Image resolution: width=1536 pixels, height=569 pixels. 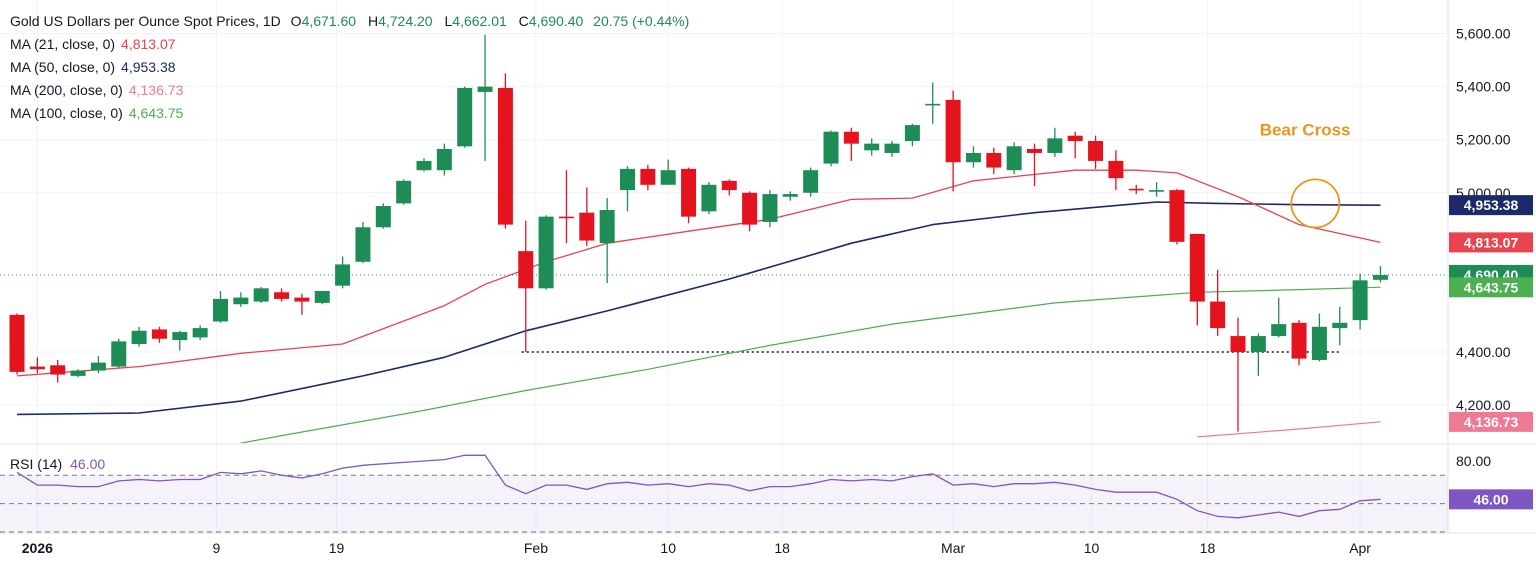 I want to click on price-tick-label: 5,400.00, so click(x=1483, y=87).